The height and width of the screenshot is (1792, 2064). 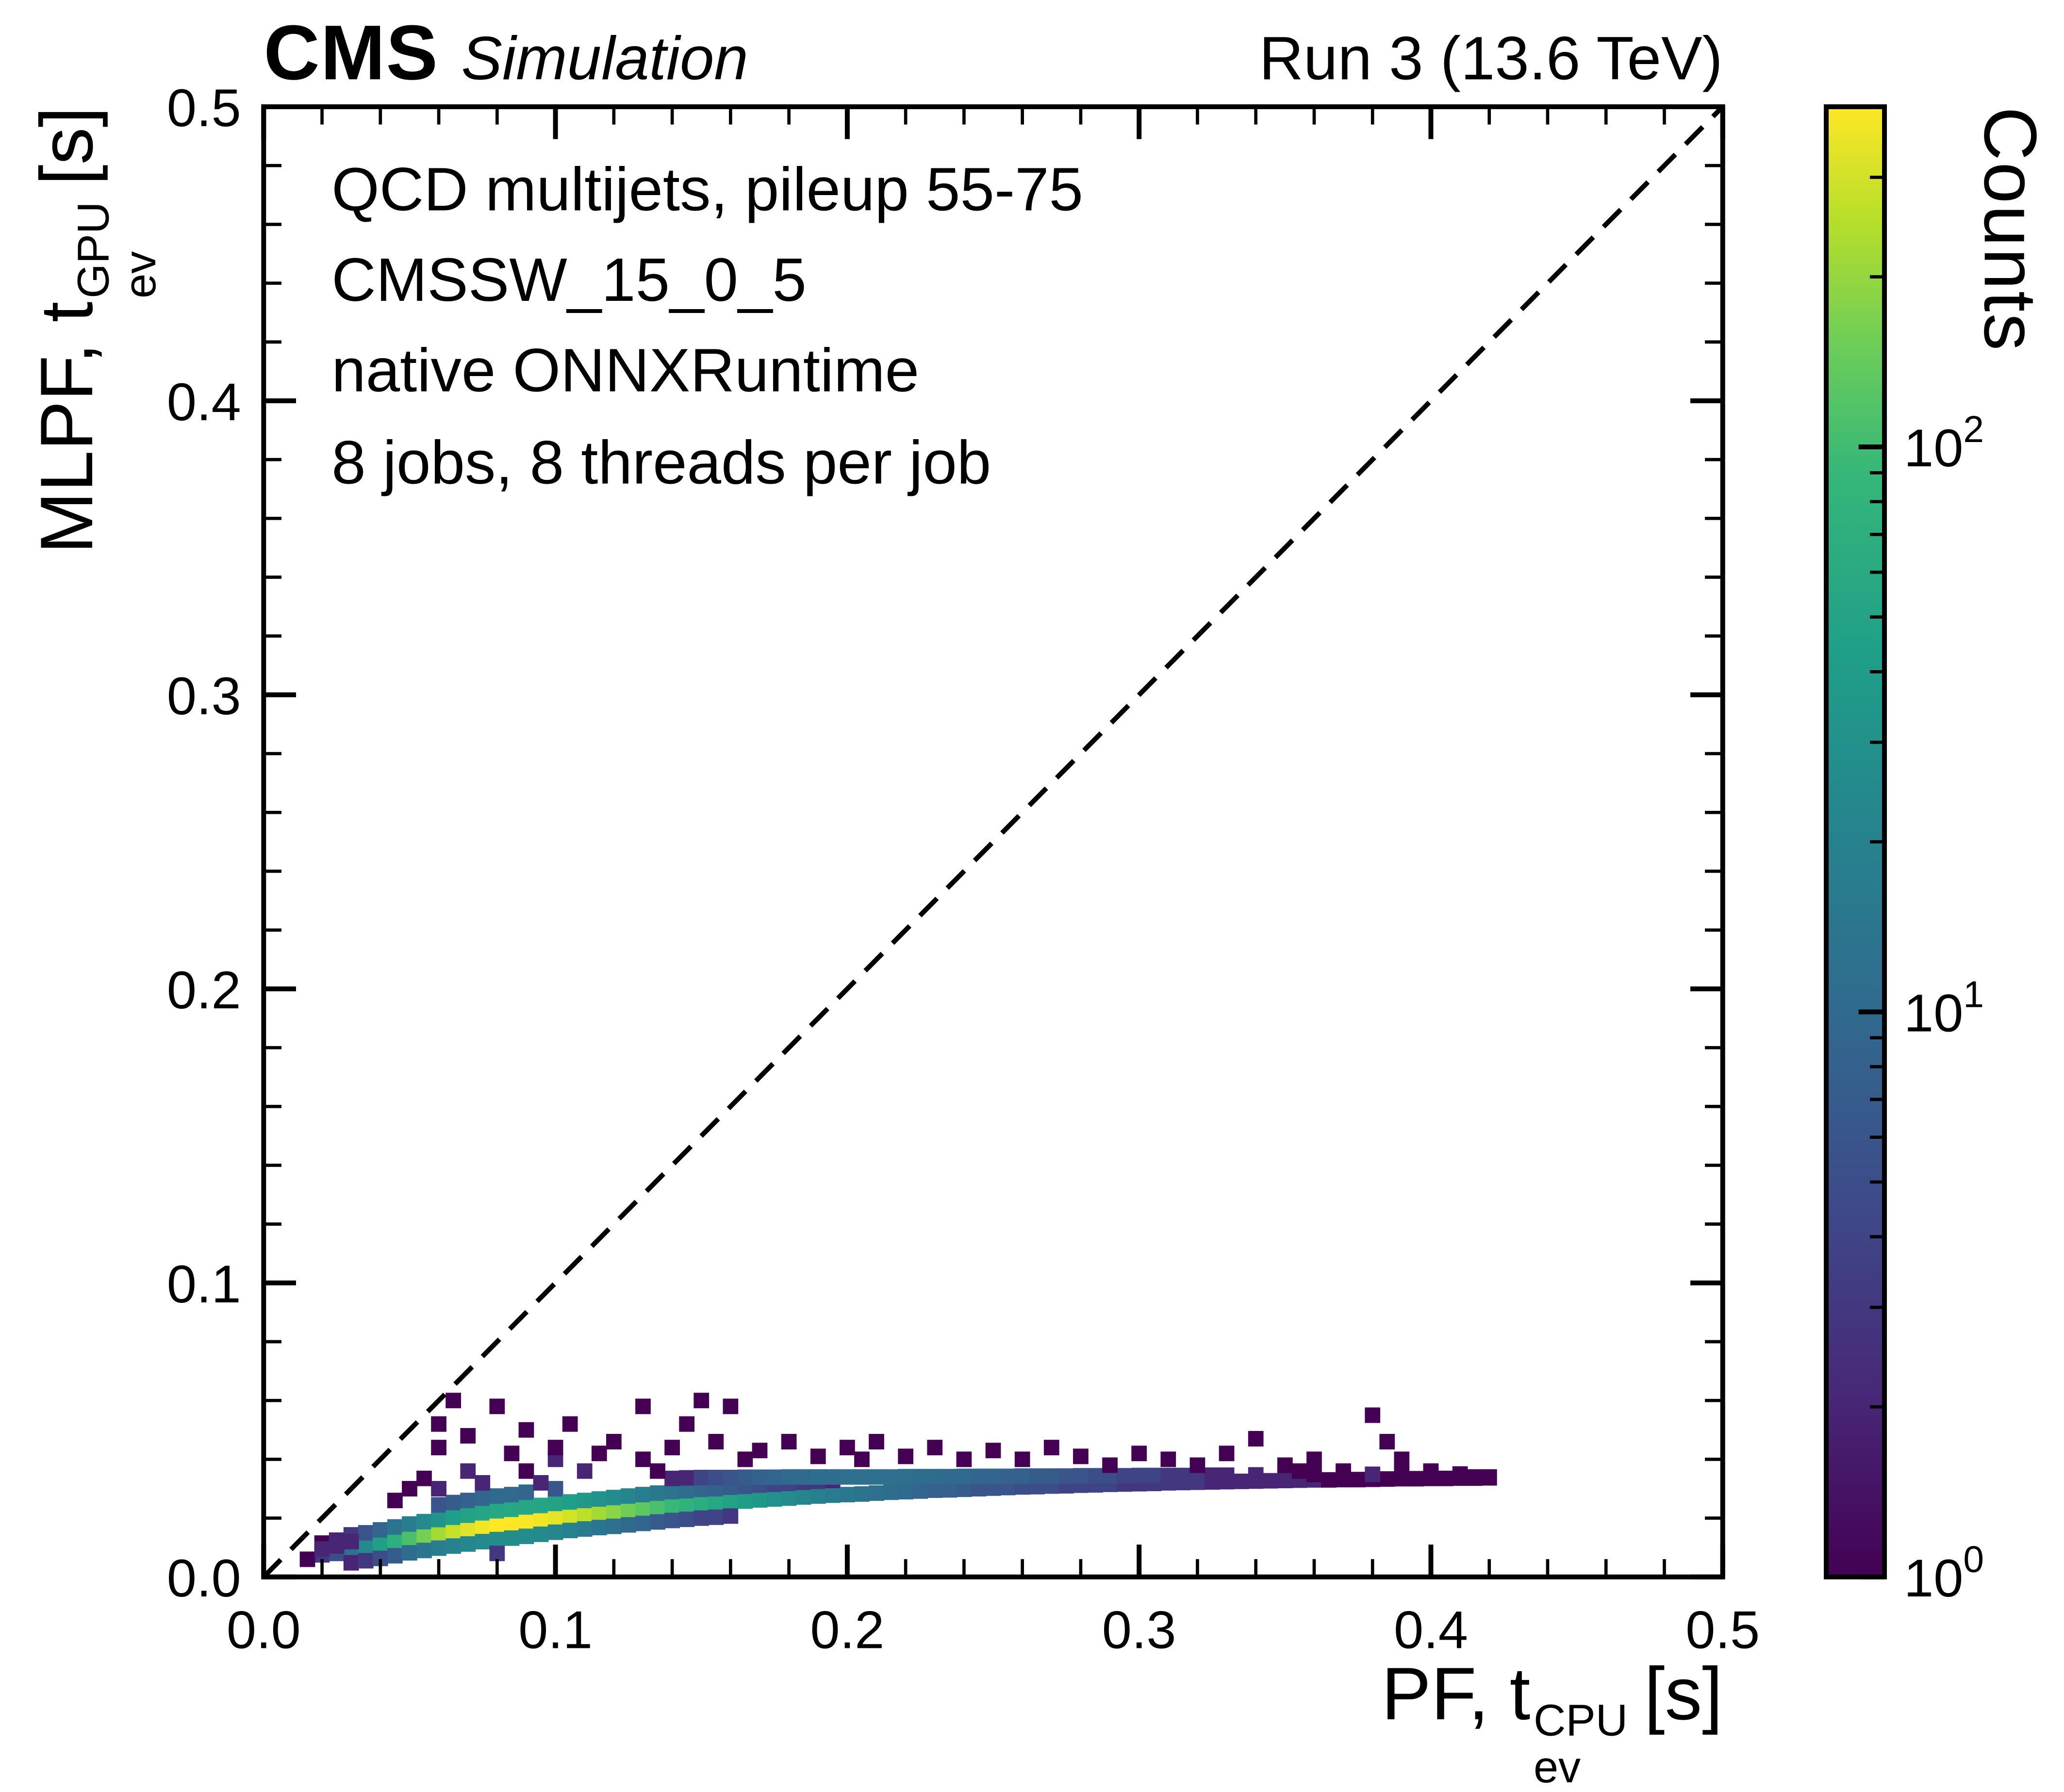 I want to click on y-axis-label: MLPF, t GPU ev [s], so click(x=94, y=841).